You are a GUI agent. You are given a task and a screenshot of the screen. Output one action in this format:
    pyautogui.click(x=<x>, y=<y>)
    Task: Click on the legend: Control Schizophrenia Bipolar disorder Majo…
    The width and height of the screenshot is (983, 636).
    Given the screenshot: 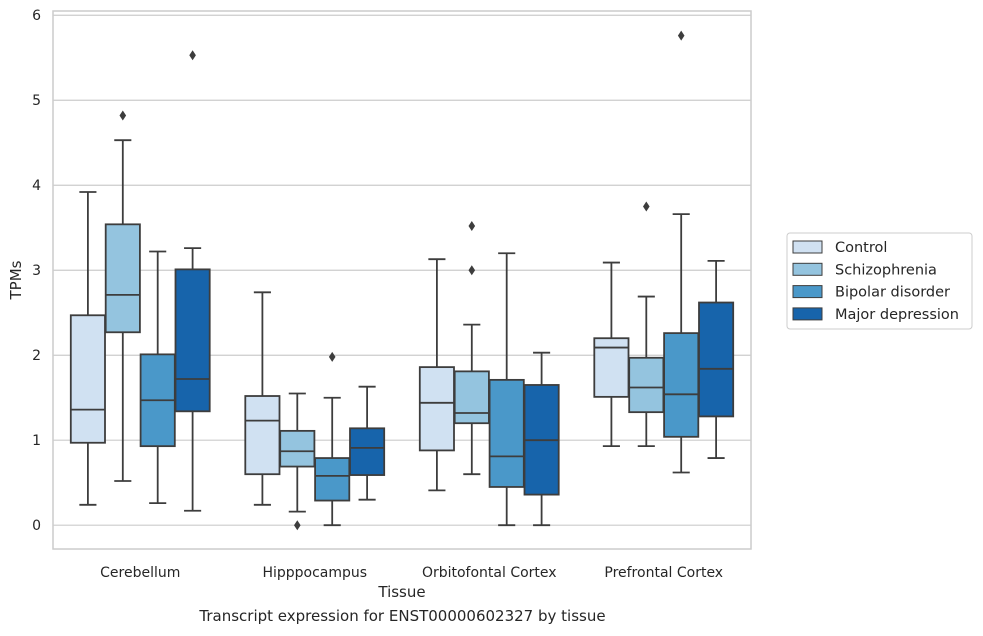 What is the action you would take?
    pyautogui.click(x=879, y=281)
    